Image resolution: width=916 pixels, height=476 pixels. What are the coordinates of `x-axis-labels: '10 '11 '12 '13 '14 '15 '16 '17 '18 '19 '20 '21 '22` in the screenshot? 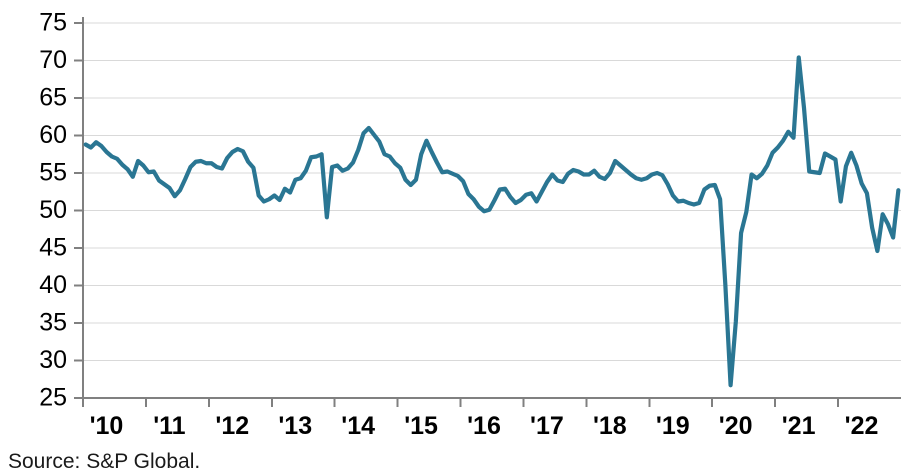 It's located at (484, 426).